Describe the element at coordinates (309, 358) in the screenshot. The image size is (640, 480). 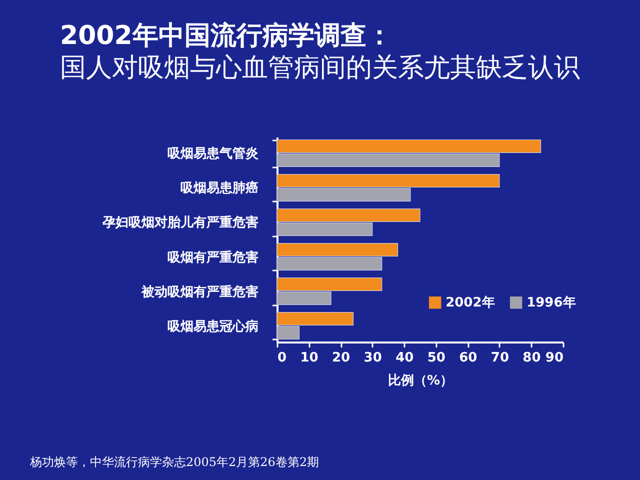
I see `x-tick-label: 10` at that location.